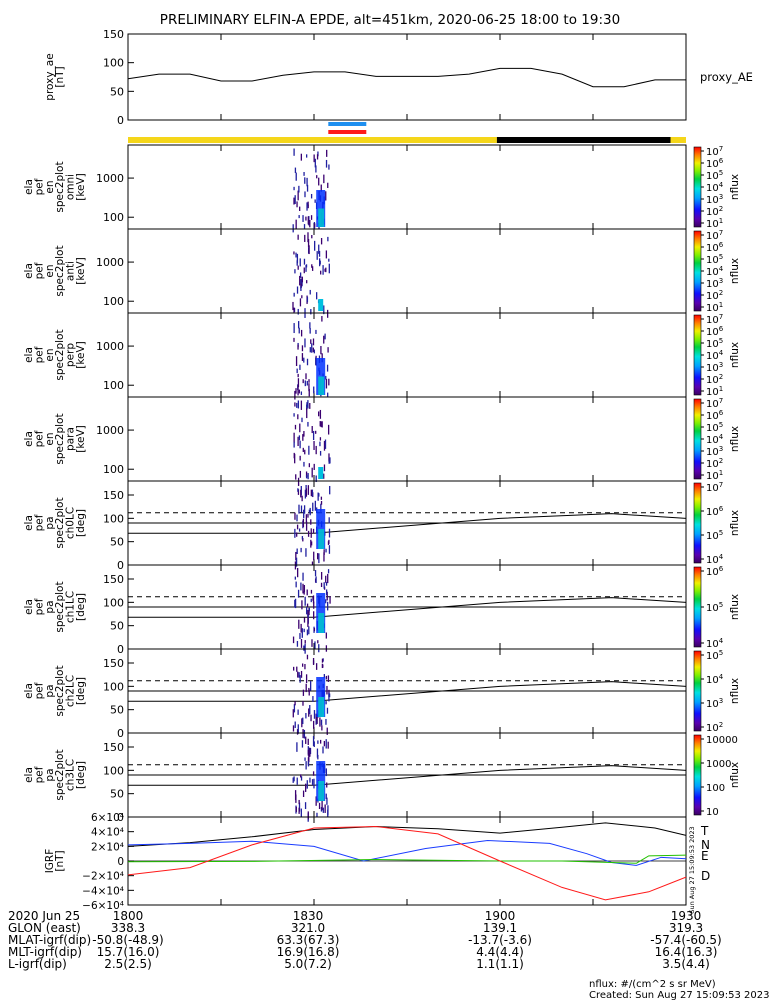 The image size is (775, 1000). Describe the element at coordinates (721, 461) in the screenshot. I see `colorbar-exponent: 2` at that location.